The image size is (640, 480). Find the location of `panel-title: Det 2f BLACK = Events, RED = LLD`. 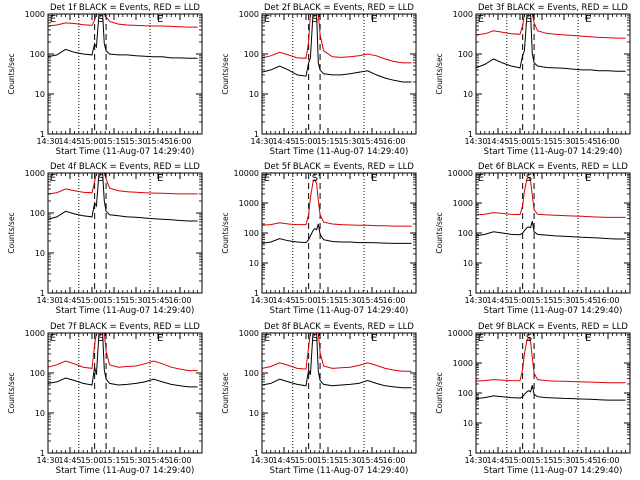

panel-title: Det 2f BLACK = Events, RED = LLD is located at coordinates (339, 8).